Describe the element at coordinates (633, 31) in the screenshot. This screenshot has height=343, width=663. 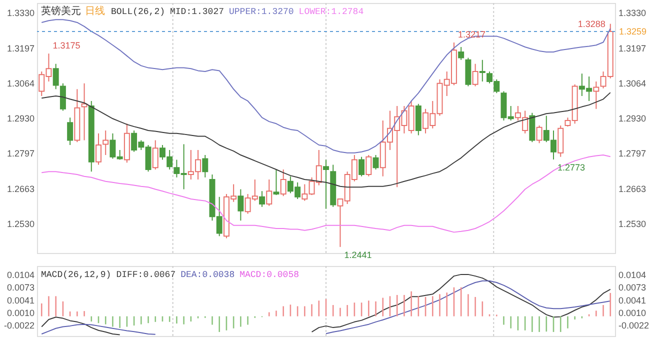
I see `ref-line-label: 1.3259` at that location.